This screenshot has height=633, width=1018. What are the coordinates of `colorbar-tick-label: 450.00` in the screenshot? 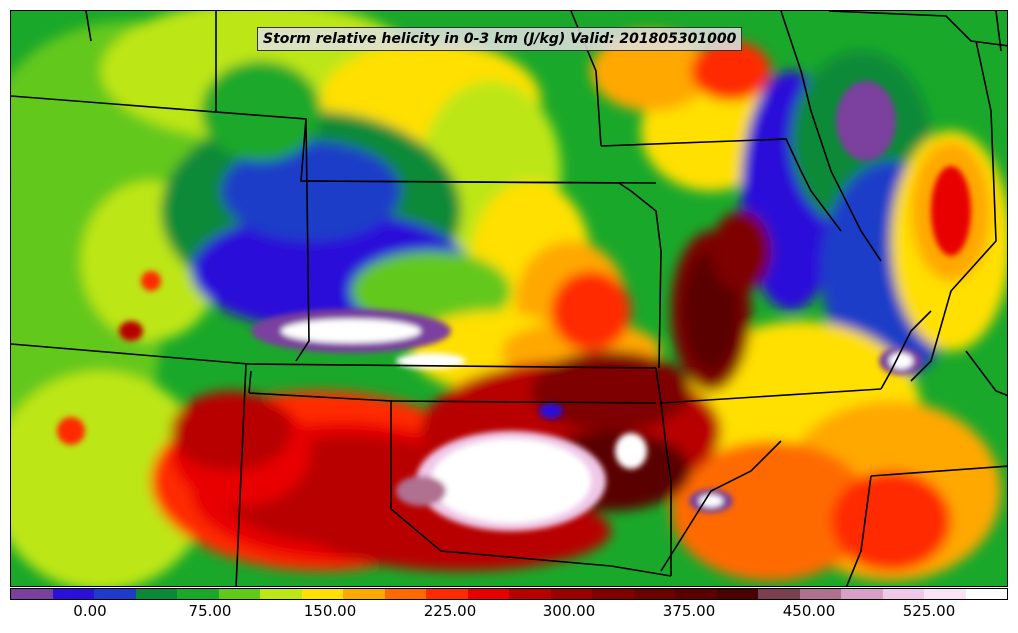 It's located at (809, 611).